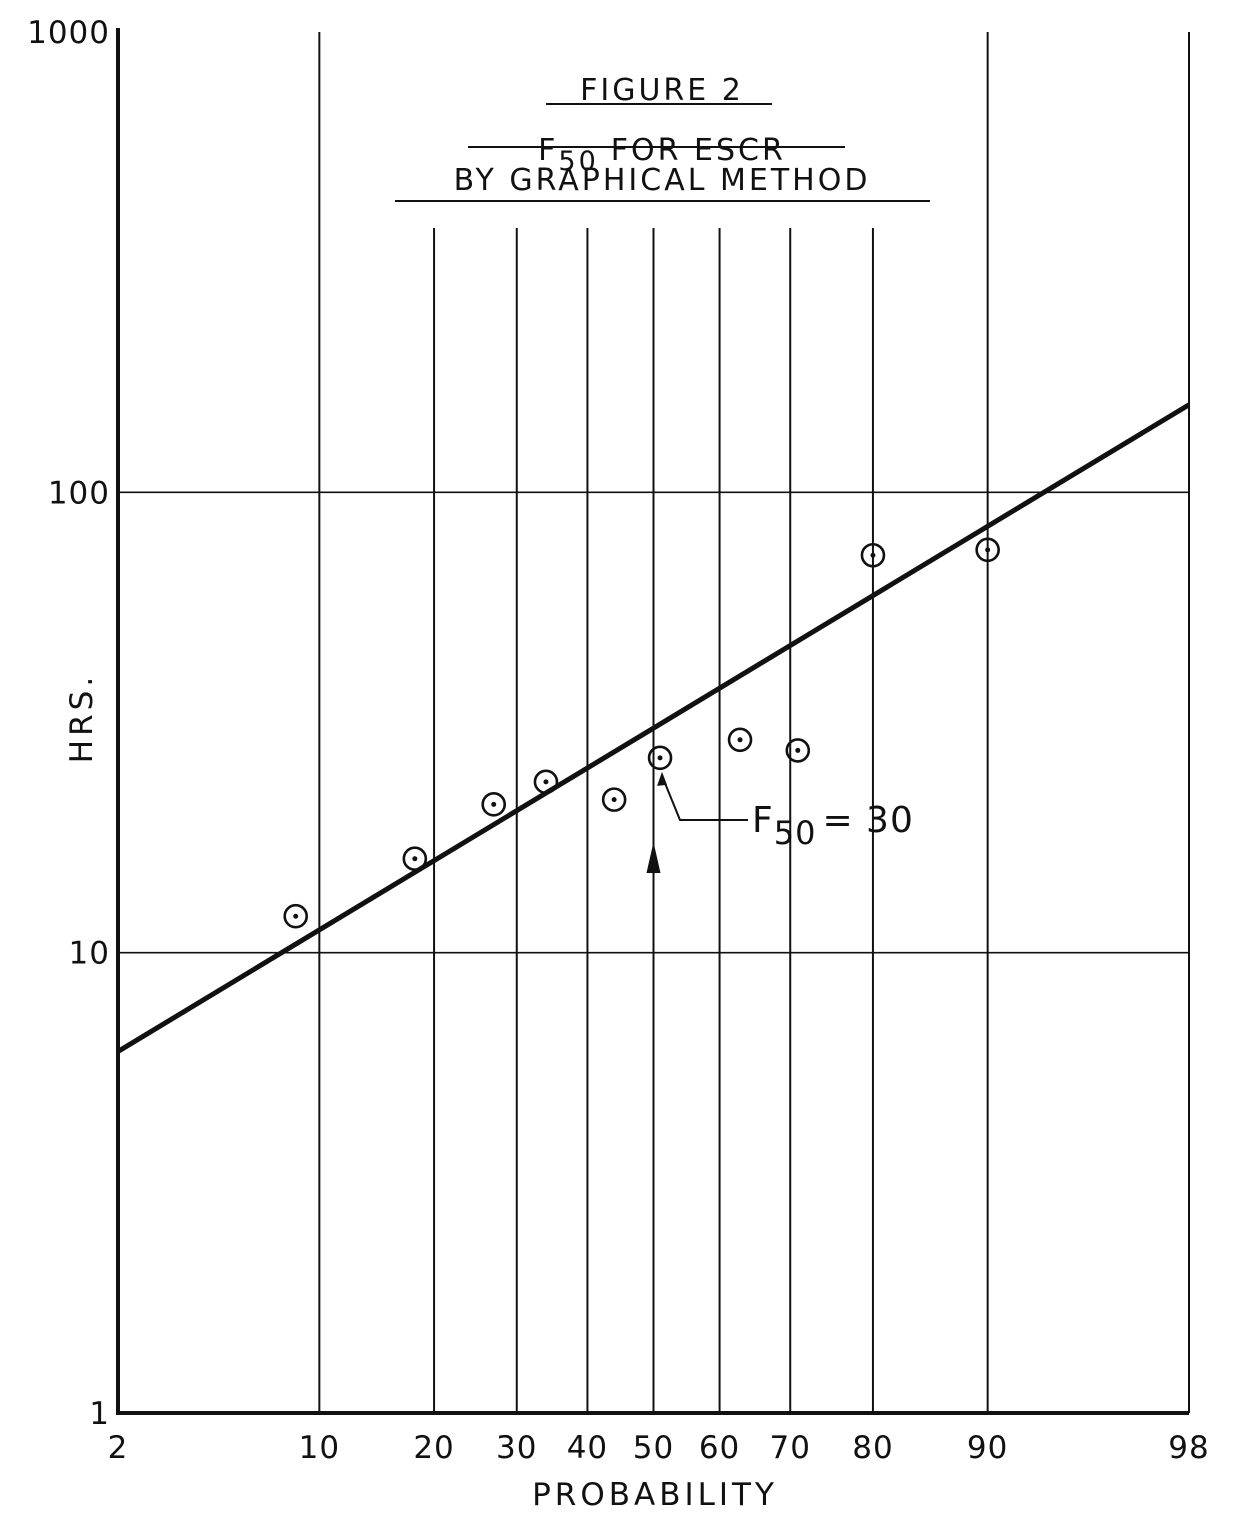  I want to click on f50-up-arrowhead, so click(653, 857).